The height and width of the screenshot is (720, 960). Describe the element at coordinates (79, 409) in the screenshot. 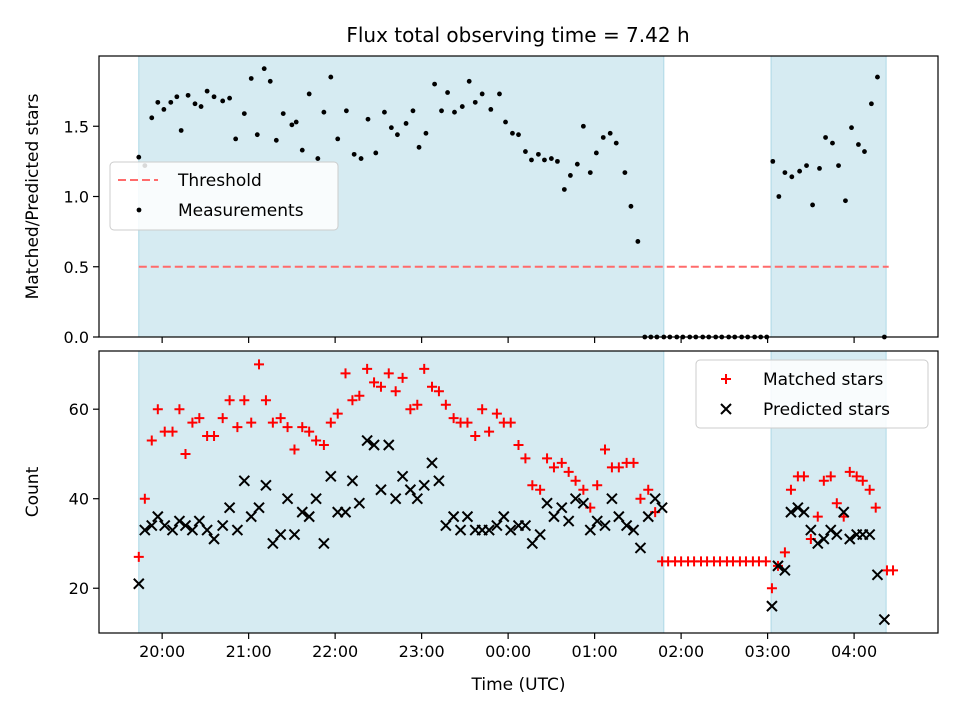

I see `y-tick-label: 60` at that location.